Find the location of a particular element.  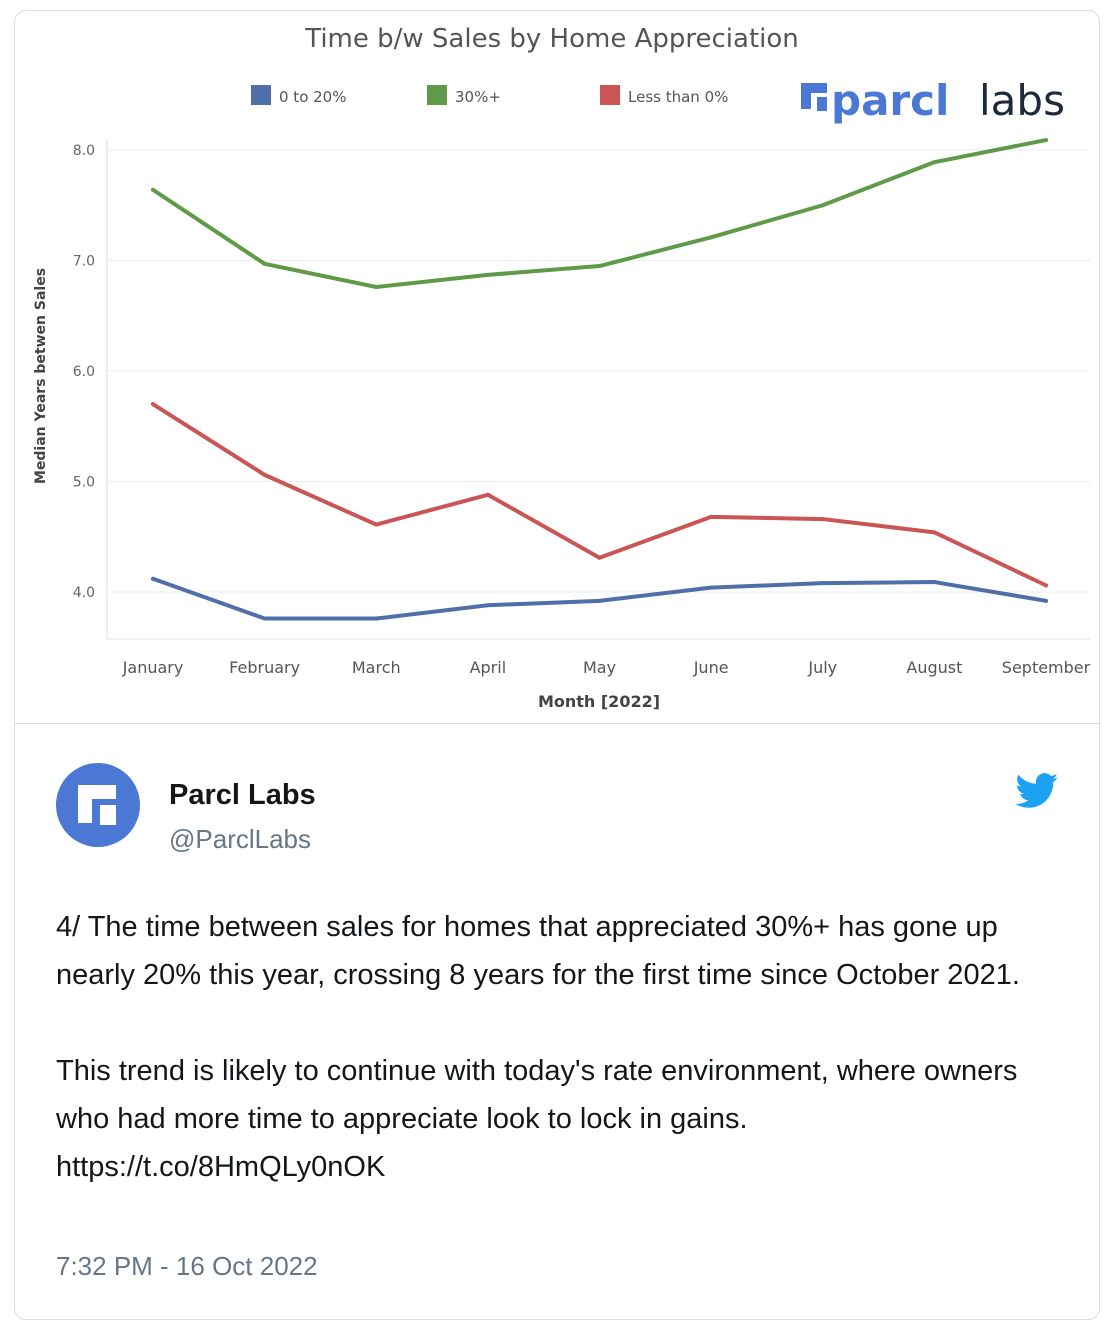

twitter-bird-icon is located at coordinates (1037, 793).